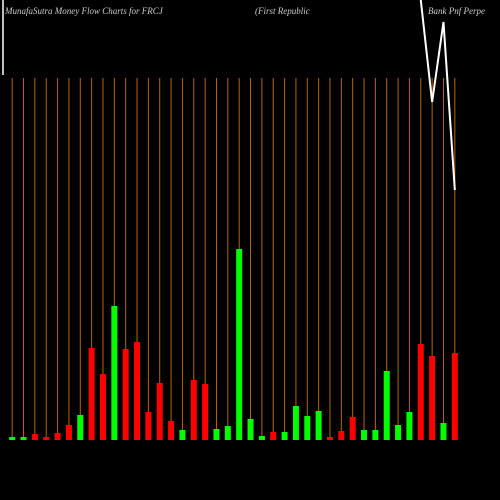 The image size is (500, 500). I want to click on money-flow-line, so click(437, 95).